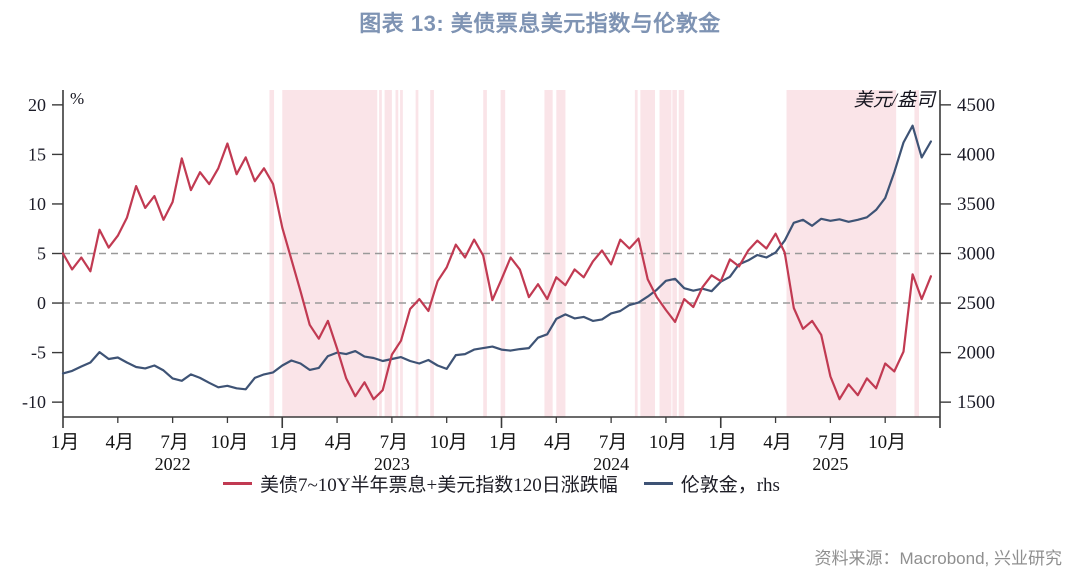 This screenshot has height=583, width=1080. I want to click on right-tick-label: 2000, so click(976, 353).